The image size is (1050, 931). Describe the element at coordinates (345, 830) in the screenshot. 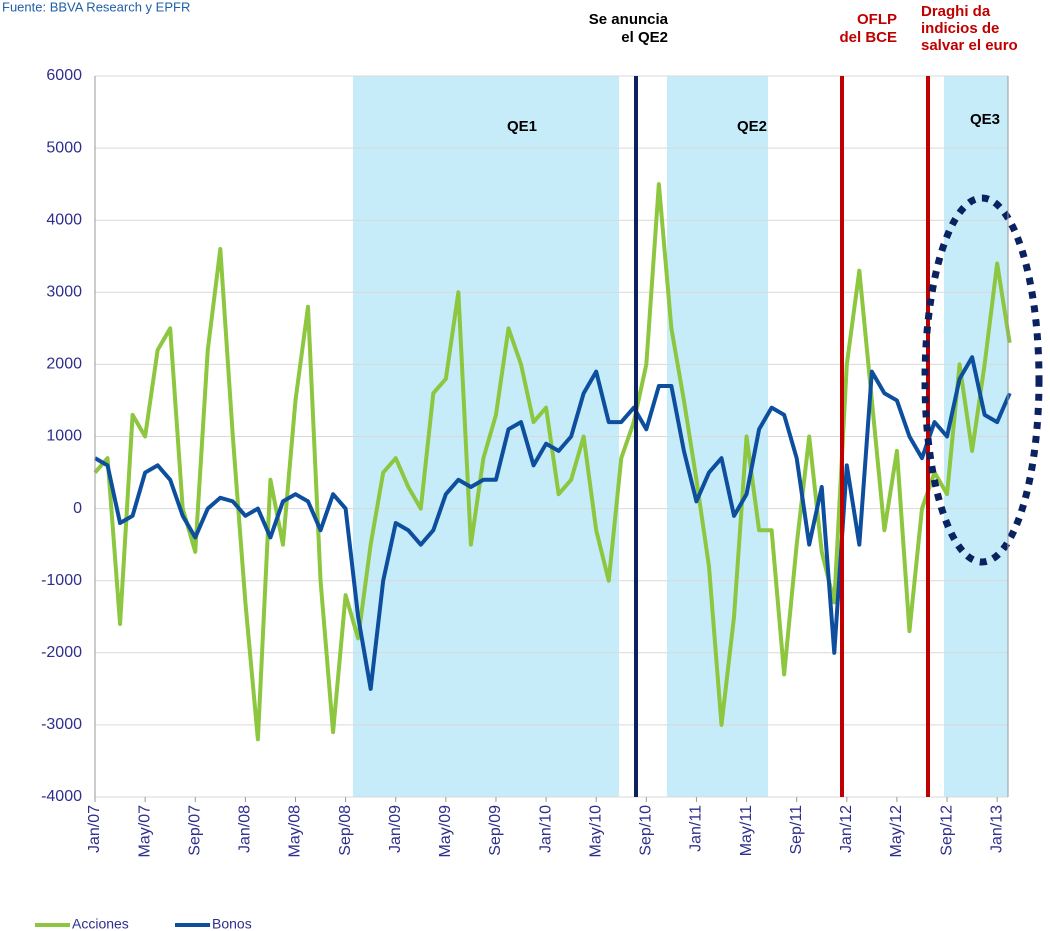

I see `x-tick-label: Sep/08` at that location.